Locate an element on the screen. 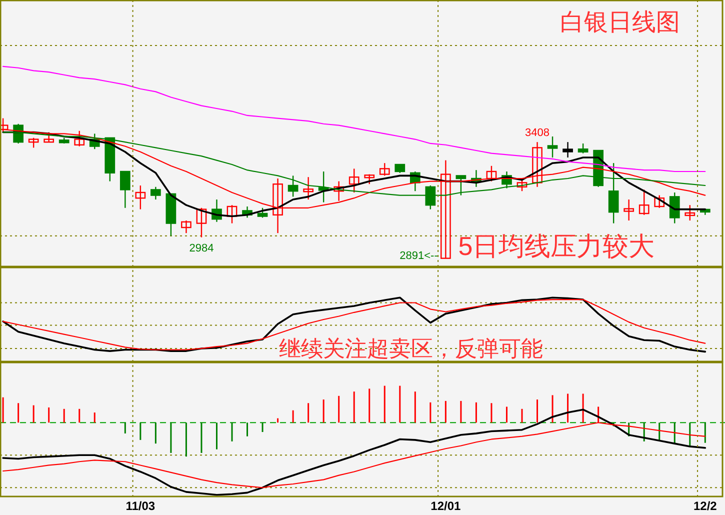  annotation: 2891<-- is located at coordinates (419, 256).